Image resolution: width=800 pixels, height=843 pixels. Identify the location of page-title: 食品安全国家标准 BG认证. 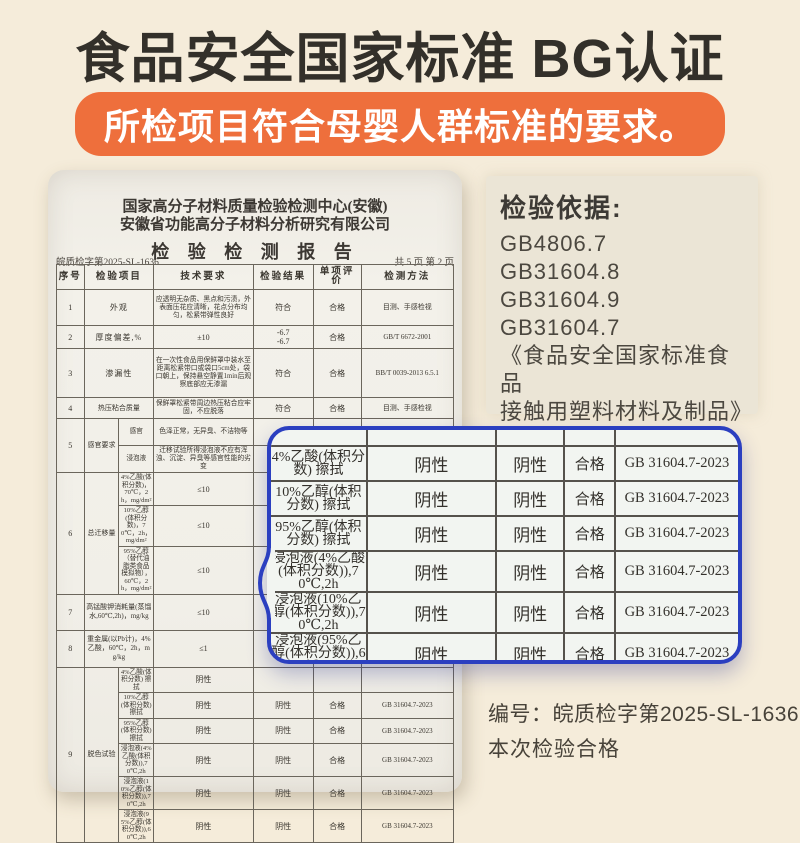
(400, 59).